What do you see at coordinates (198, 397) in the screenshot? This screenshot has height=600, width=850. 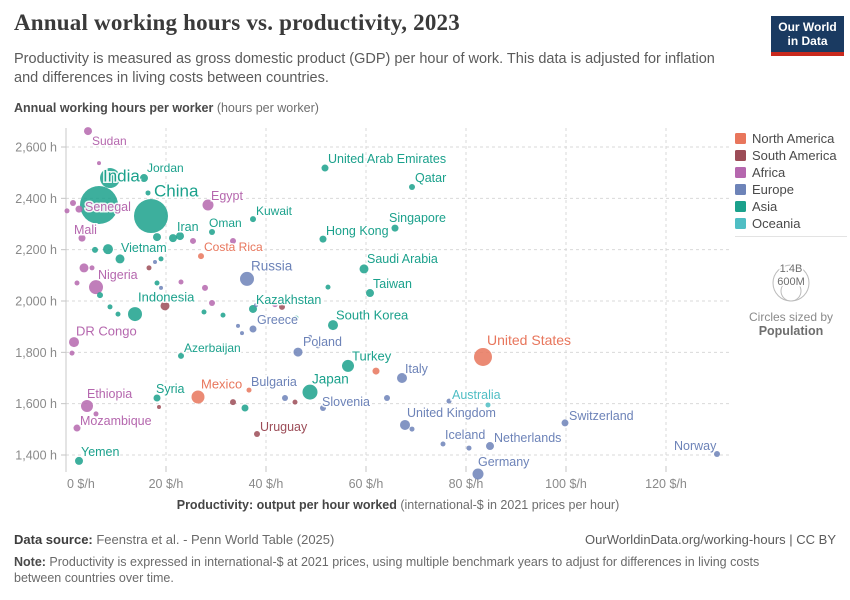 I see `data-point-mexico` at bounding box center [198, 397].